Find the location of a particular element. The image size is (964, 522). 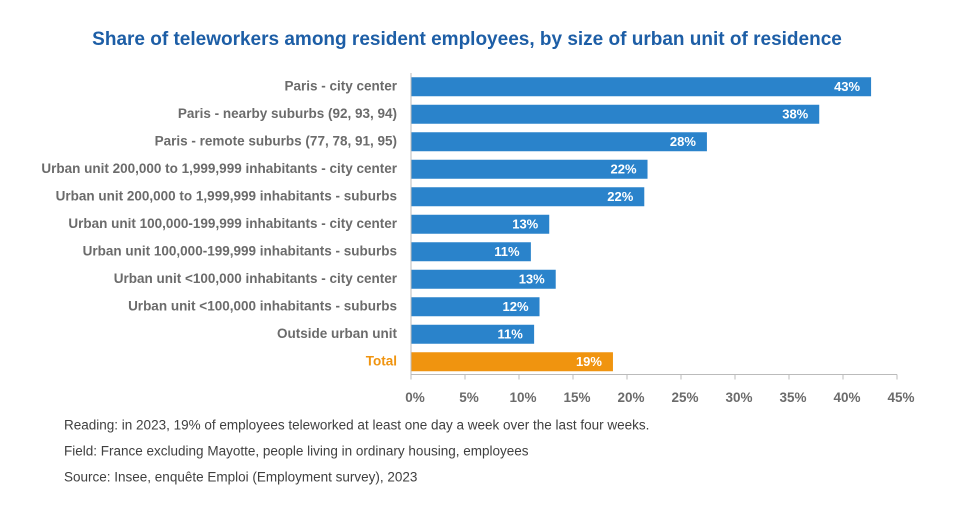

x-tick-label: 30% is located at coordinates (738, 397).